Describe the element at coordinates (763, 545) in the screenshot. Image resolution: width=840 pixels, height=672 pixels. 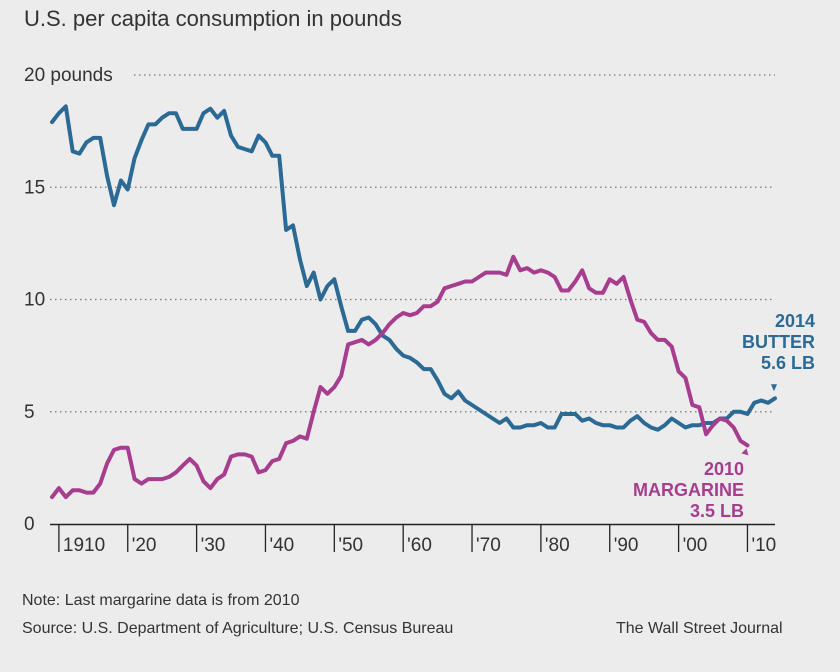
I see `x-tick-label: '10` at that location.